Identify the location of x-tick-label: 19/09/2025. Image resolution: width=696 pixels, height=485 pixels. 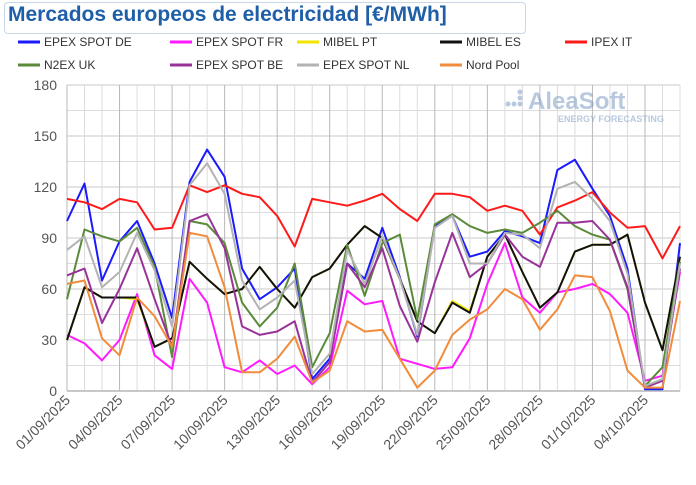
(358, 422).